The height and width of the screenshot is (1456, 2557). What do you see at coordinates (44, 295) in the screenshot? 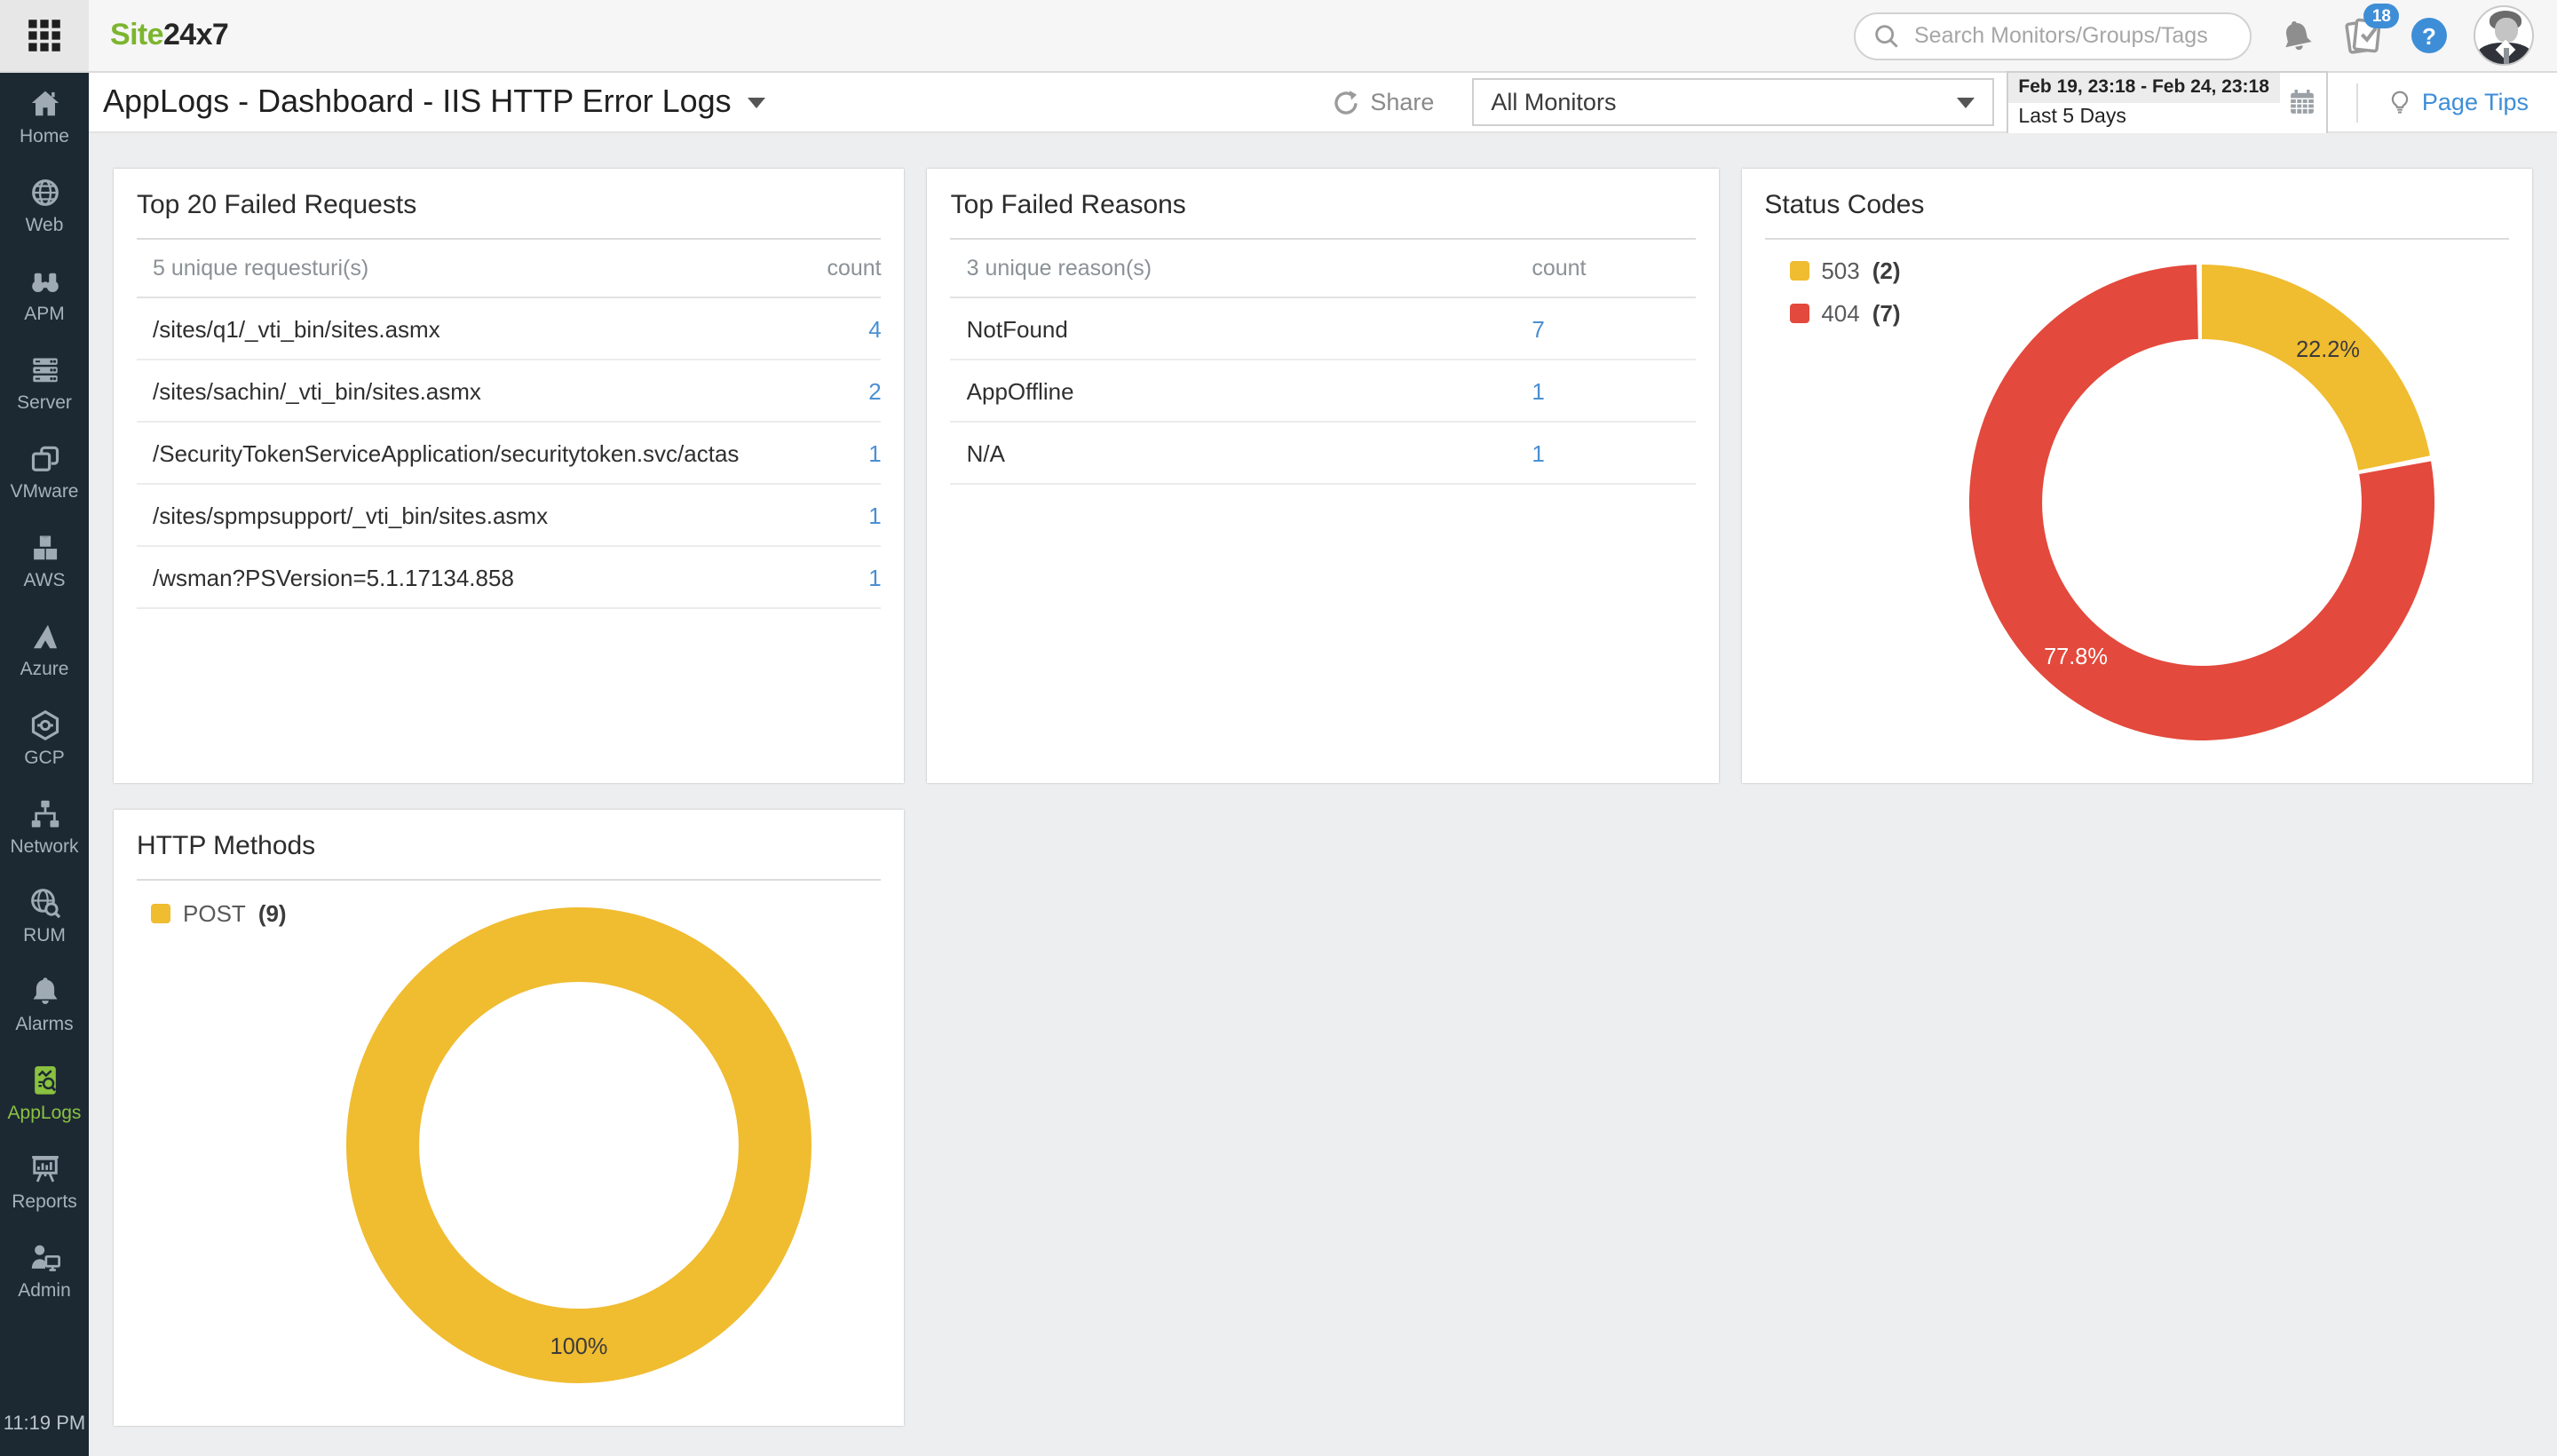
I see `sidebar-item-apm: APM` at bounding box center [44, 295].